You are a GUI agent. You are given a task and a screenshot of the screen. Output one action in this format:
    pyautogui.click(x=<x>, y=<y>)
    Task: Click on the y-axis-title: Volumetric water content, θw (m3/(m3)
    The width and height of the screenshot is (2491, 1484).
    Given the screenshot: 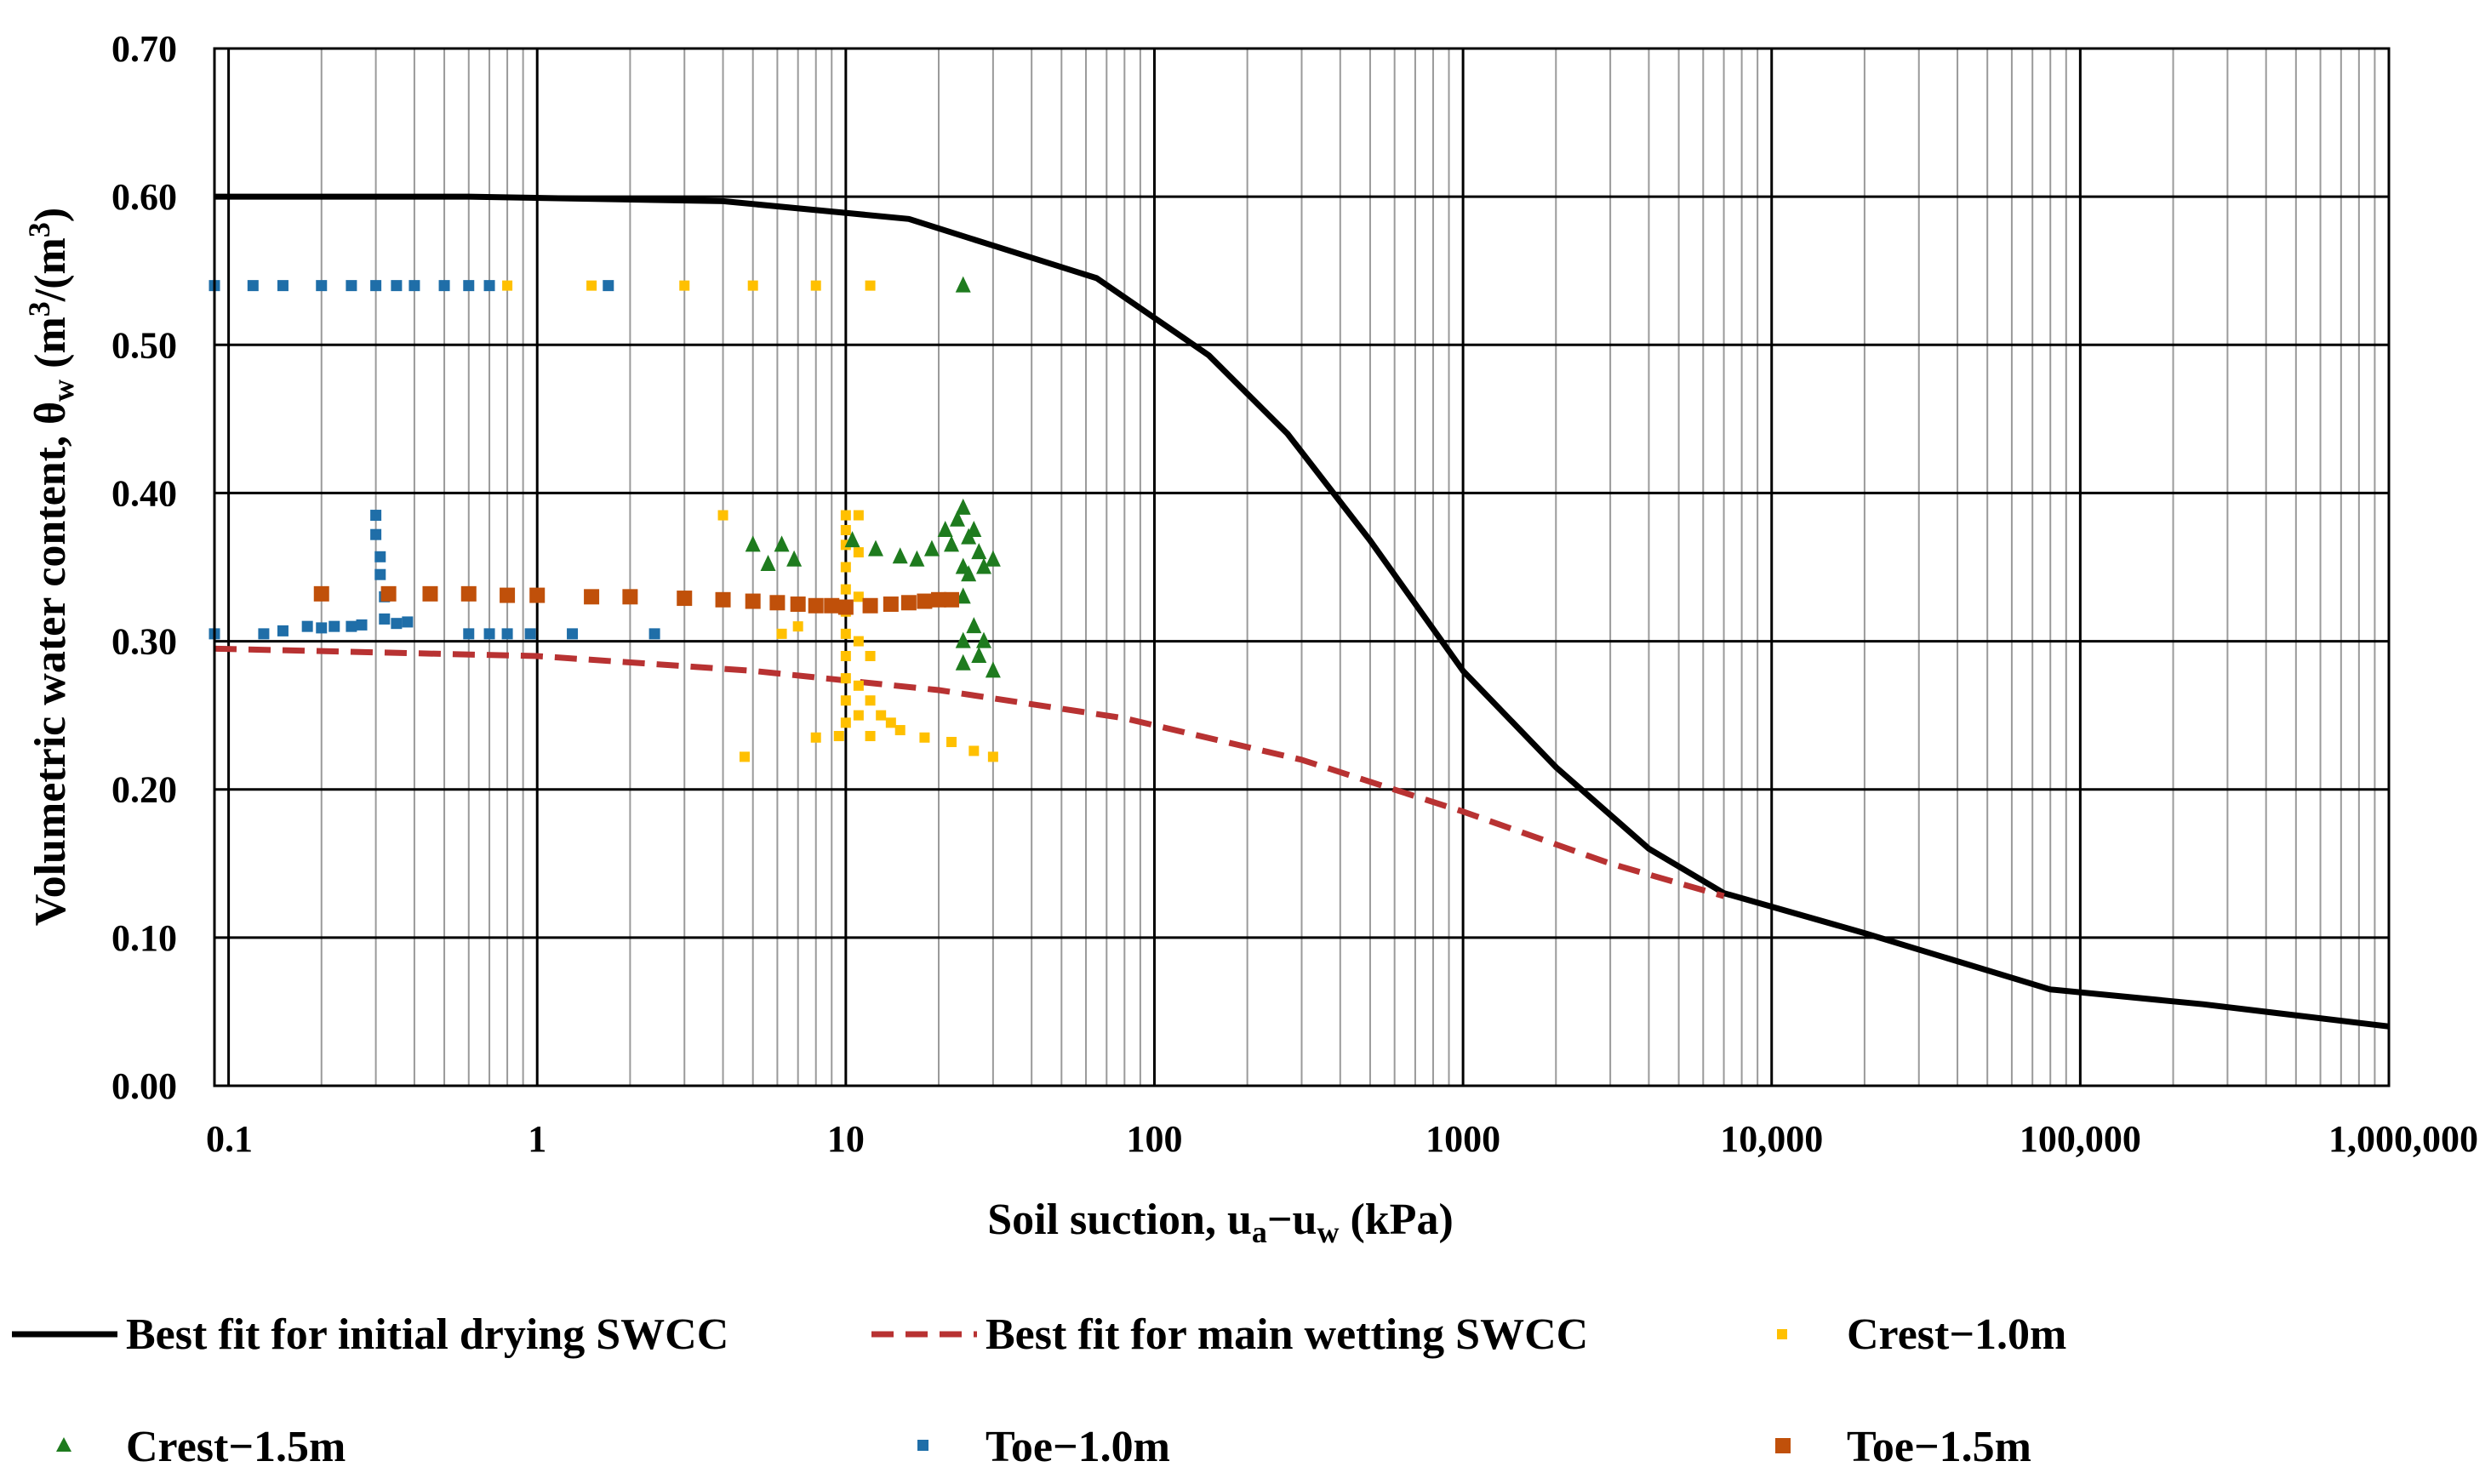 What is the action you would take?
    pyautogui.click(x=51, y=567)
    